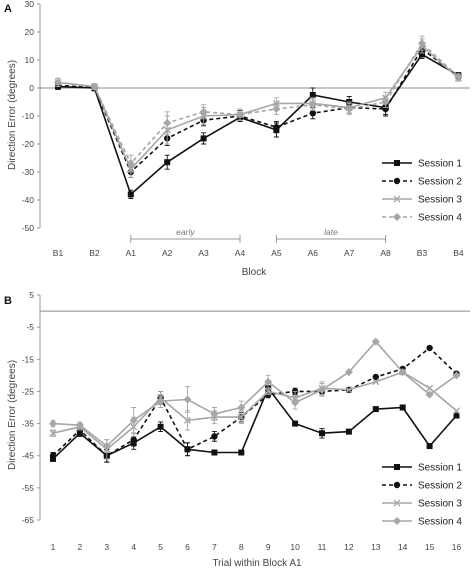 This screenshot has height=576, width=474. Describe the element at coordinates (457, 547) in the screenshot. I see `panel-b-x-tick-label: 16` at that location.